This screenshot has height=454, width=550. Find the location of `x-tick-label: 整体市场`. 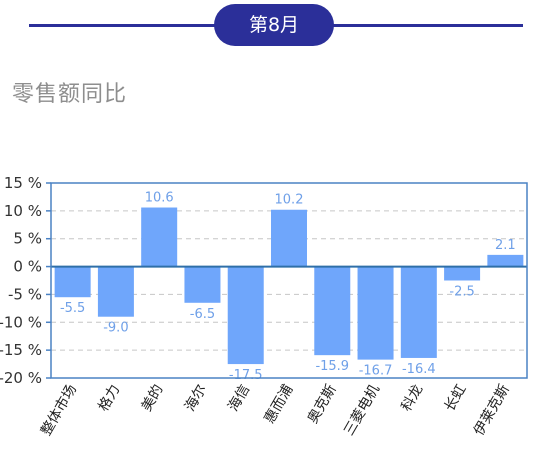

x-tick-label: 整体市场 is located at coordinates (58, 410).